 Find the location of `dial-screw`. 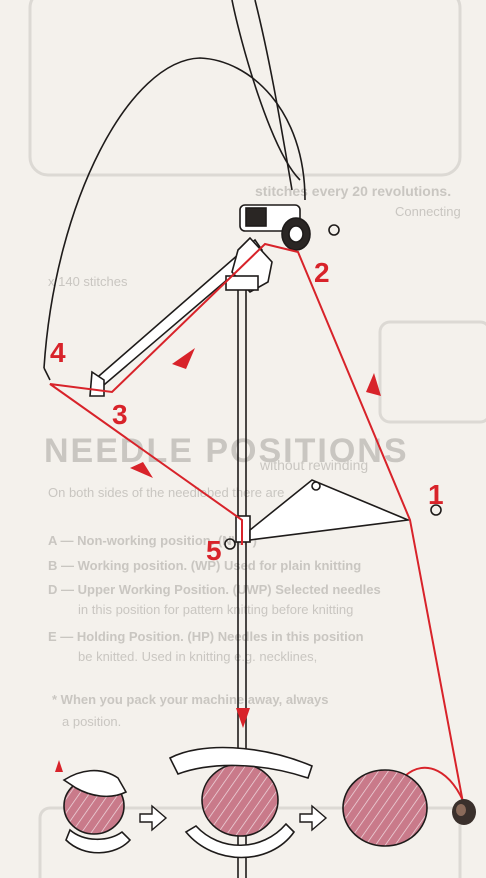

dial-screw is located at coordinates (334, 230).